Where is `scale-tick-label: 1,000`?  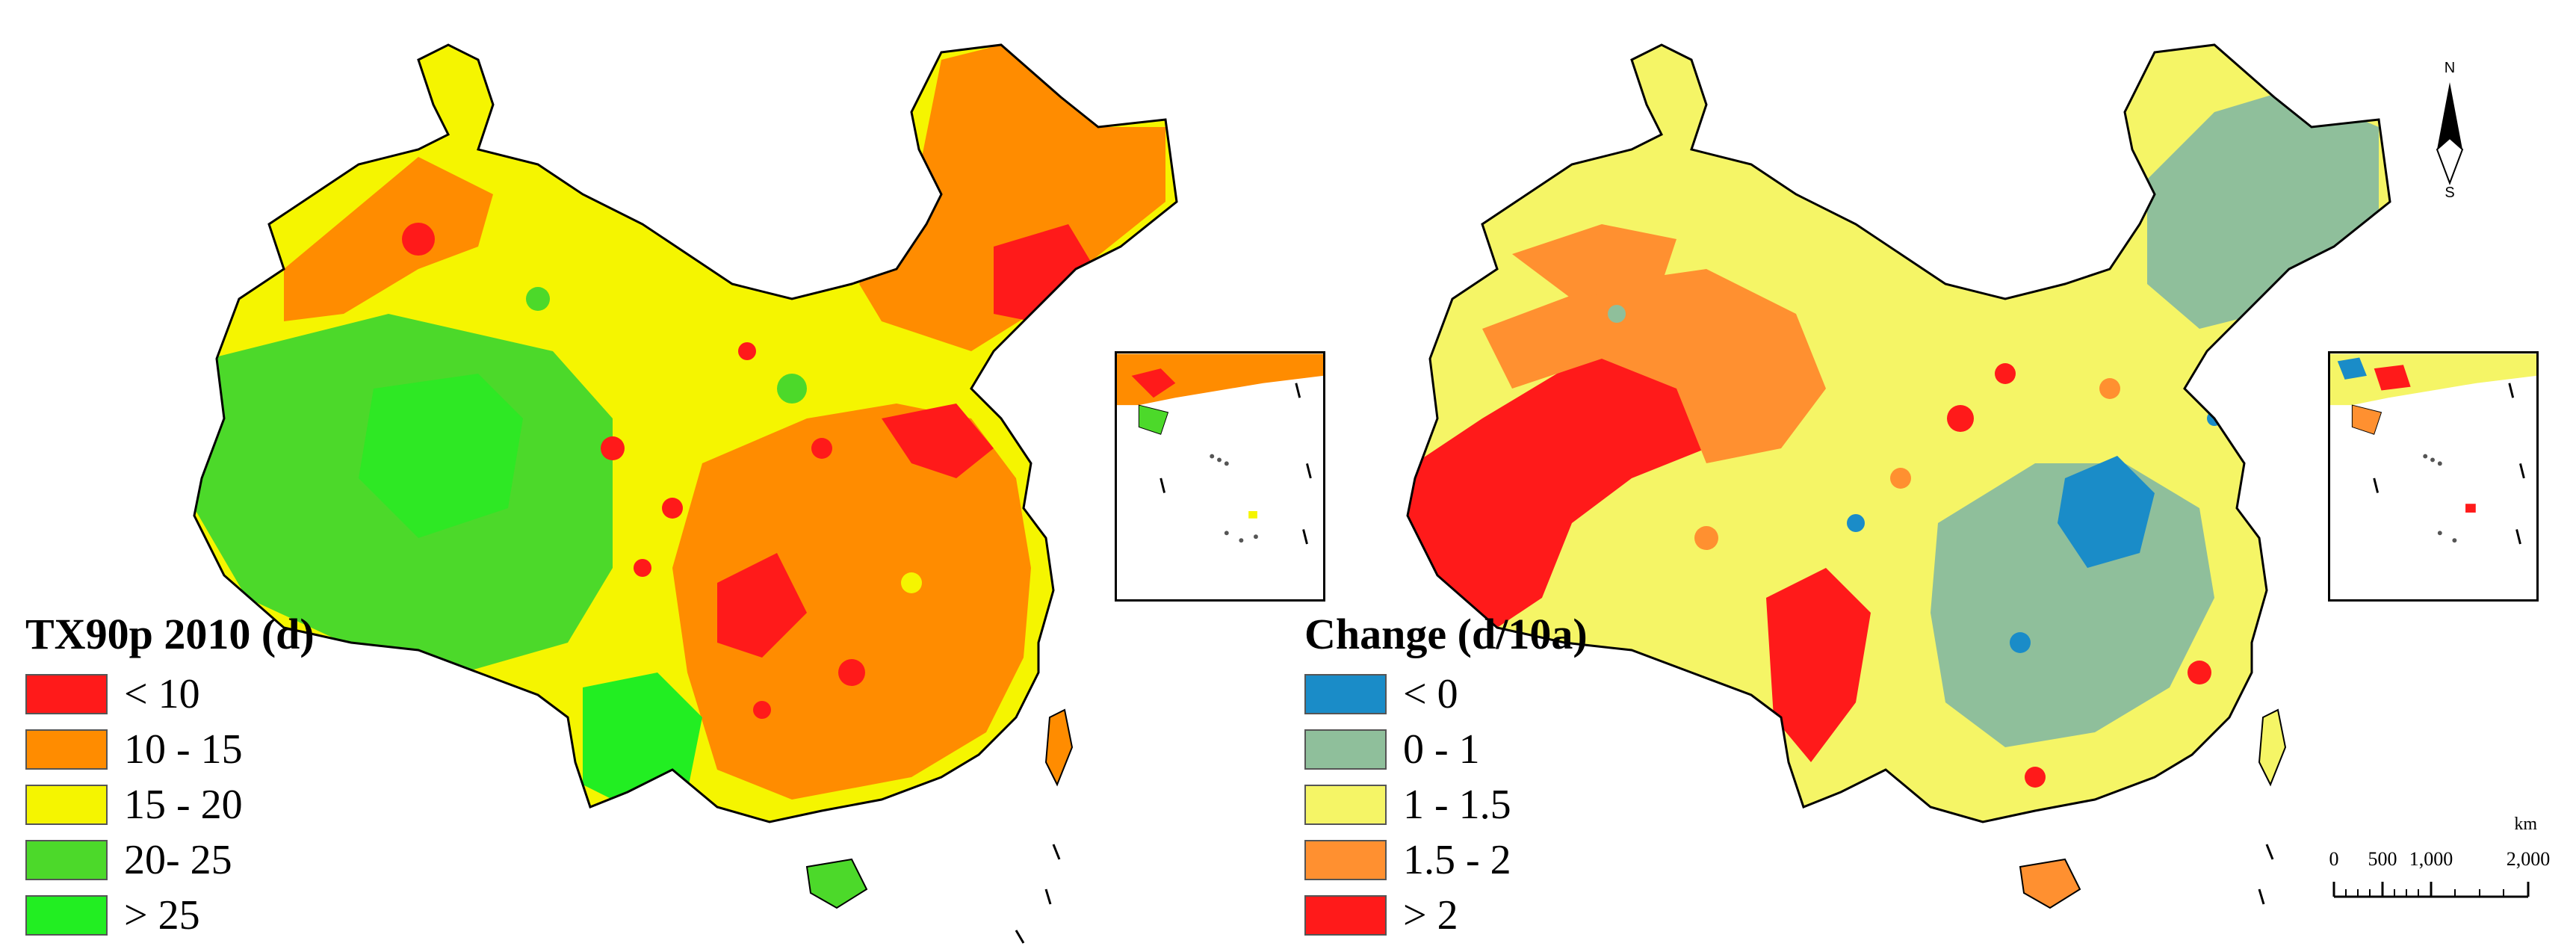 scale-tick-label: 1,000 is located at coordinates (2431, 859).